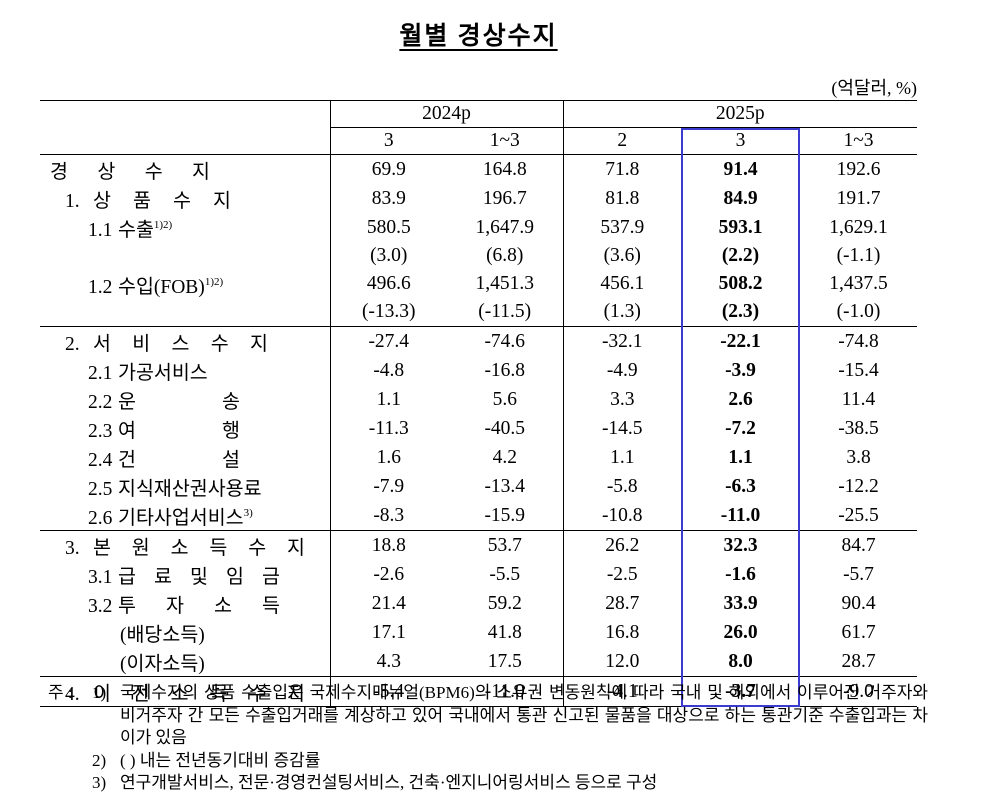 This screenshot has width=1005, height=798. I want to click on cell: 8.0, so click(740, 661).